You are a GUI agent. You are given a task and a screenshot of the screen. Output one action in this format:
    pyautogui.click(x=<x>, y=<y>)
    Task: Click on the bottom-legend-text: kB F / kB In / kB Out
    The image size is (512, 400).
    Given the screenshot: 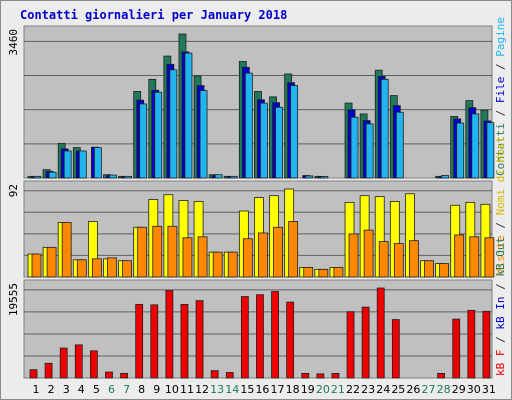 What is the action you would take?
    pyautogui.click(x=500, y=306)
    